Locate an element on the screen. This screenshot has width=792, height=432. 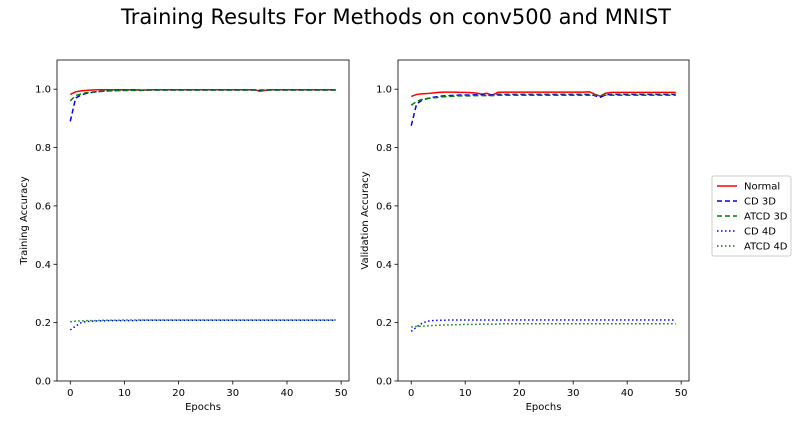
legend-box is located at coordinates (751, 216).